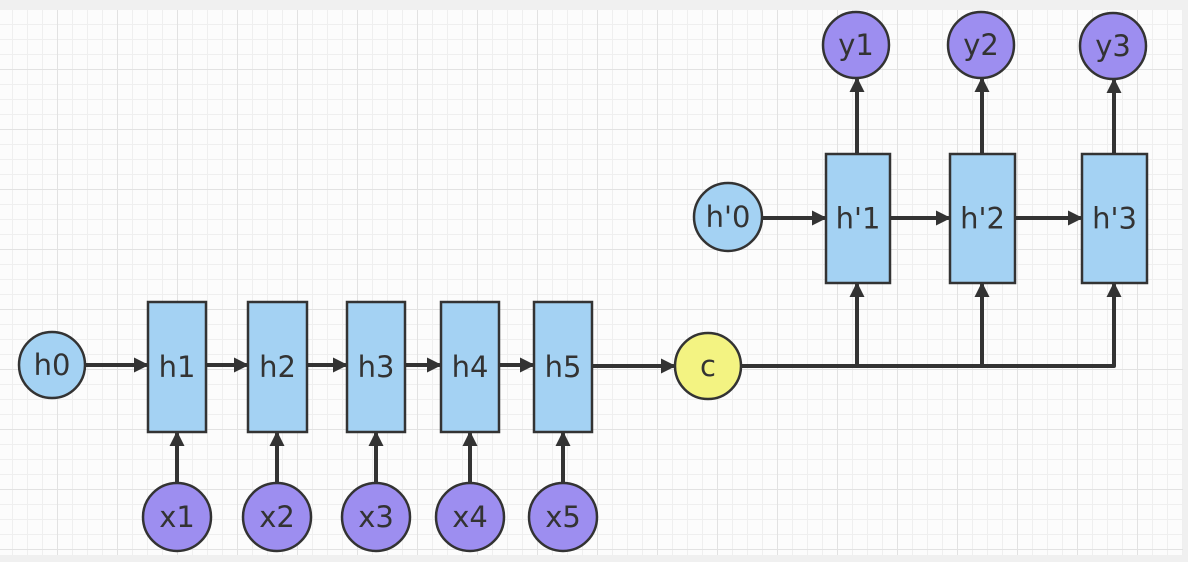 This screenshot has width=1188, height=562. I want to click on node-x2-circle, so click(277, 517).